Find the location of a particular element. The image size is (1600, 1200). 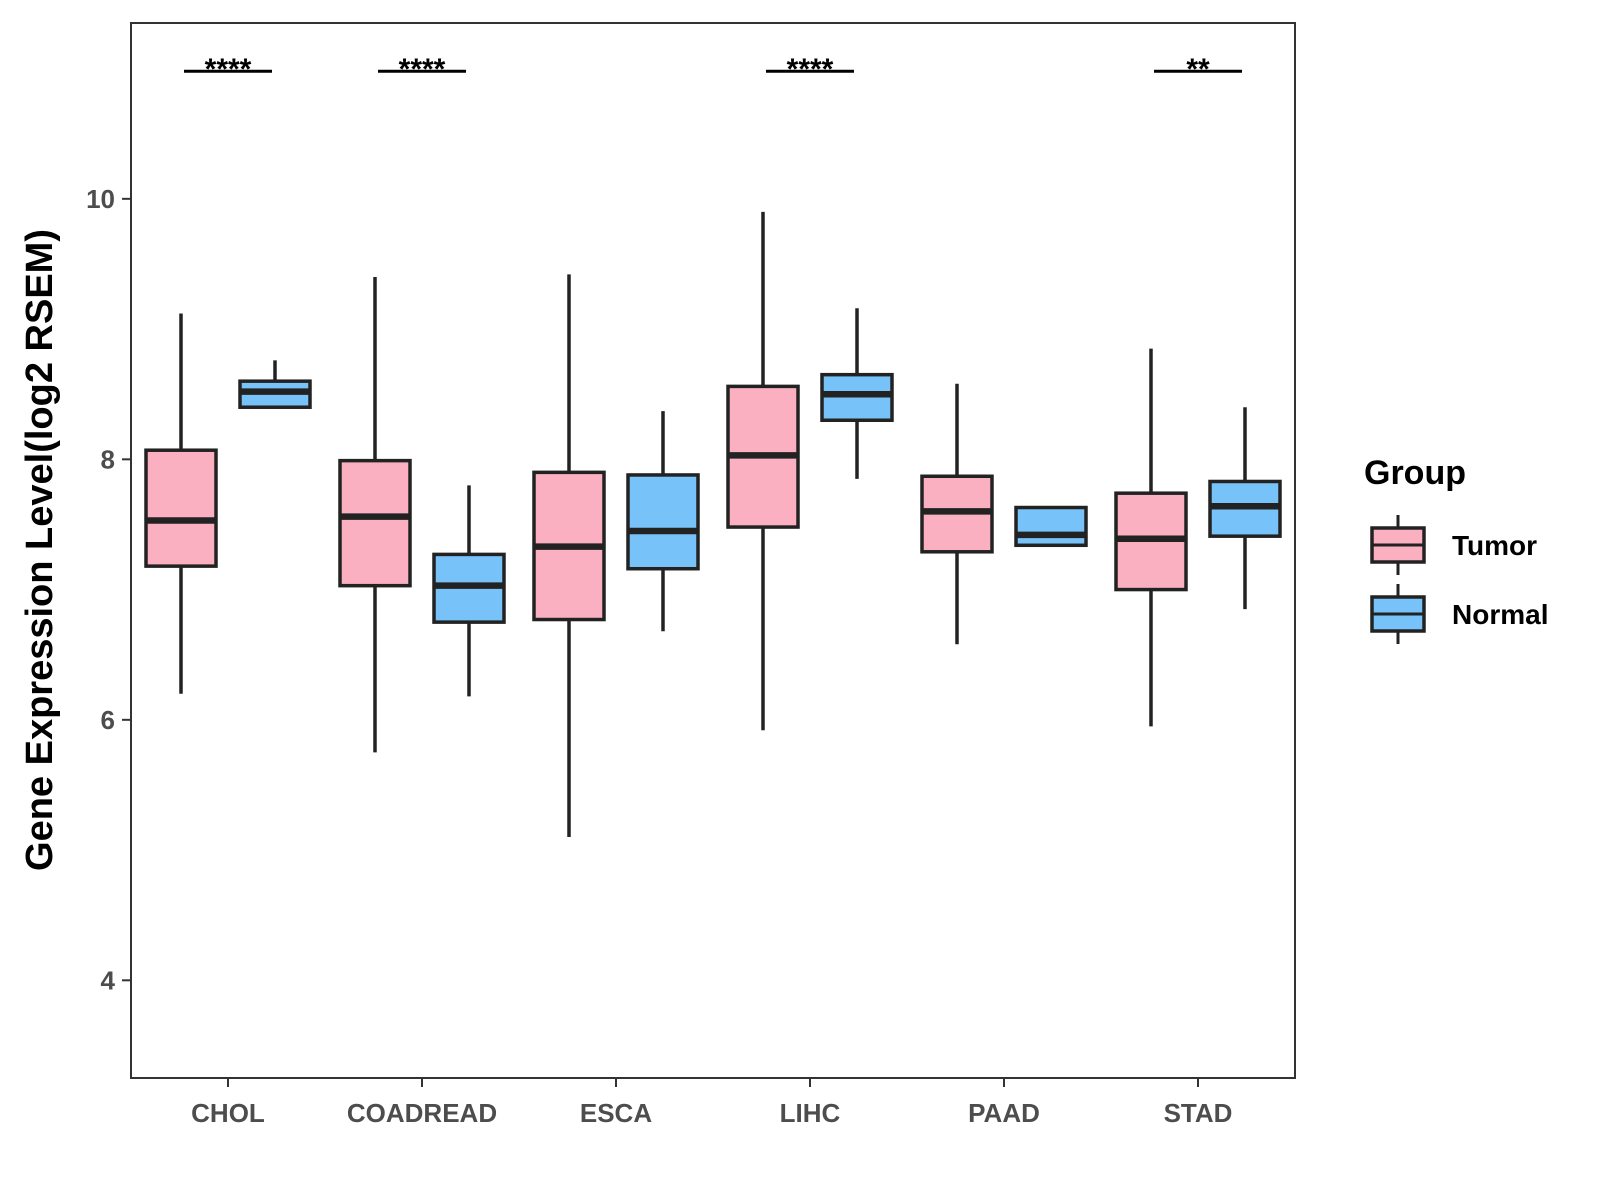

box-normal-lihc is located at coordinates (857, 393).